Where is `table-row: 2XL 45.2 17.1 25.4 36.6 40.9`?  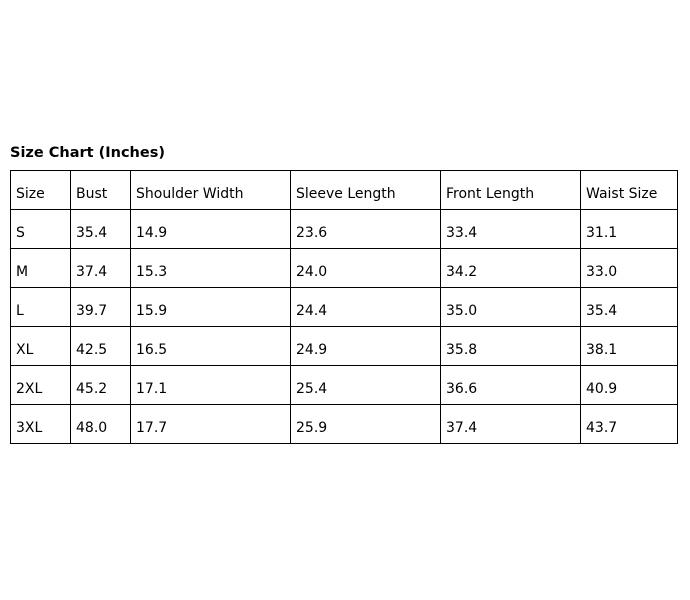 table-row: 2XL 45.2 17.1 25.4 36.6 40.9 is located at coordinates (344, 385).